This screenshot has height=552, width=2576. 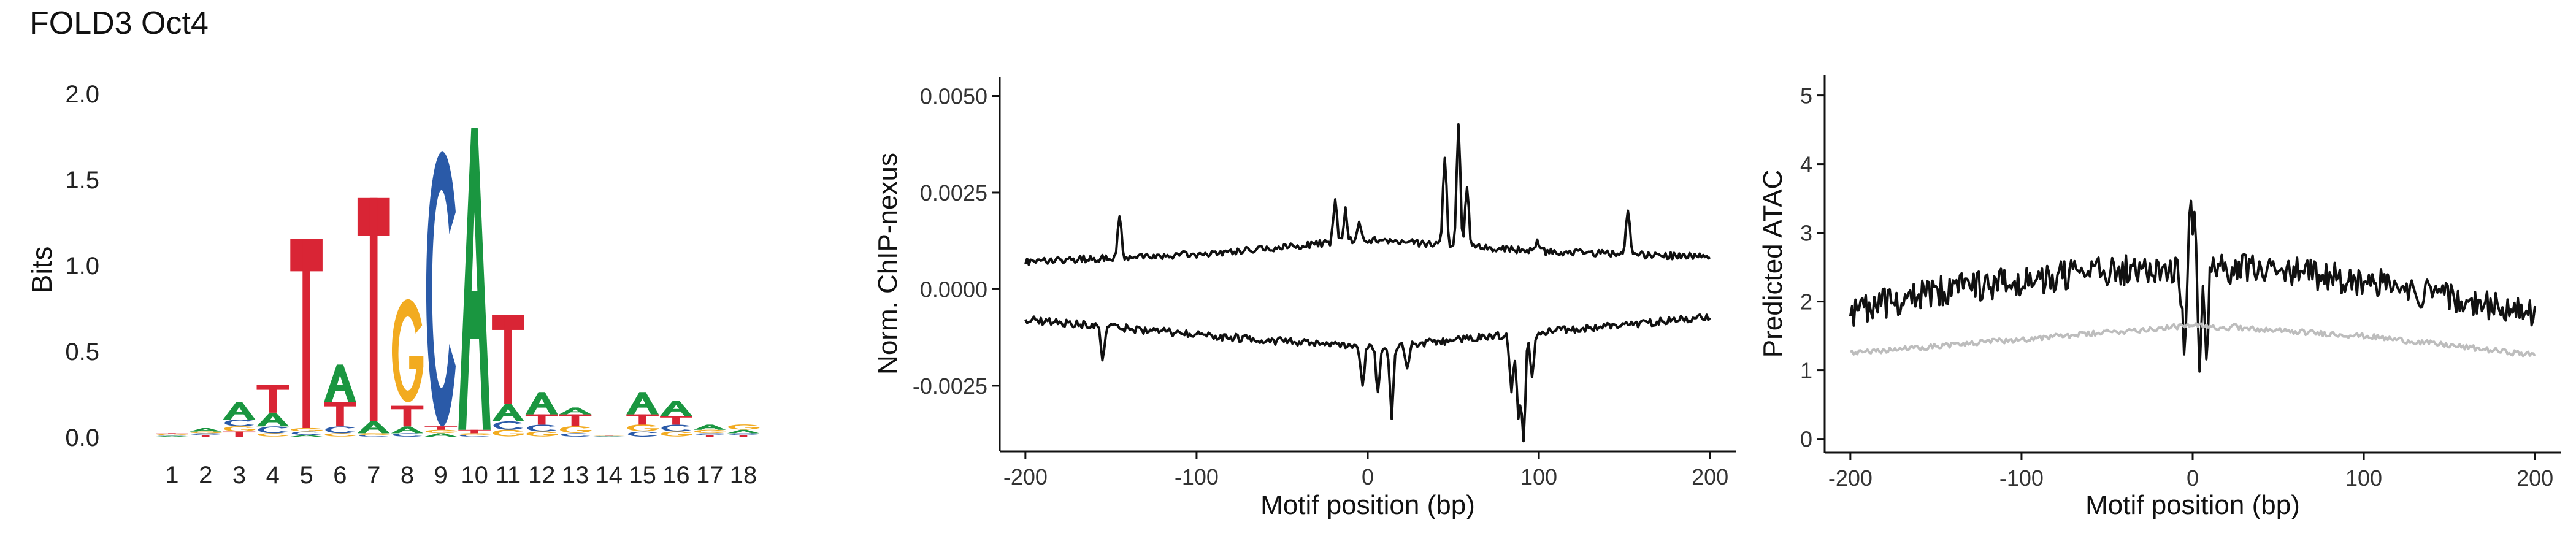 What do you see at coordinates (306, 475) in the screenshot?
I see `x-tick-label: 5` at bounding box center [306, 475].